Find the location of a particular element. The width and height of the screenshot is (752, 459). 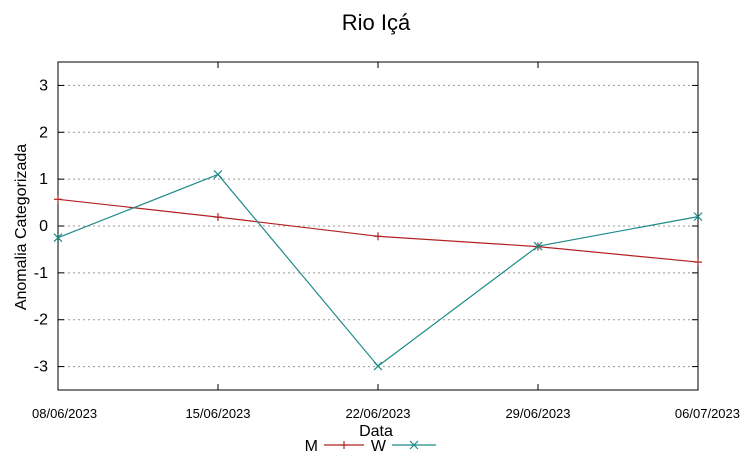

series-m is located at coordinates (378, 231).